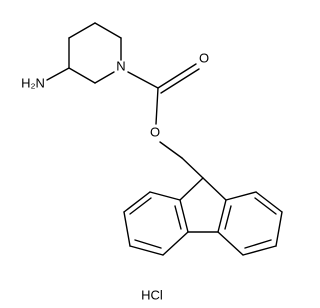 The height and width of the screenshot is (308, 320). Describe the element at coordinates (152, 294) in the screenshot. I see `salt-label: HCl` at that location.